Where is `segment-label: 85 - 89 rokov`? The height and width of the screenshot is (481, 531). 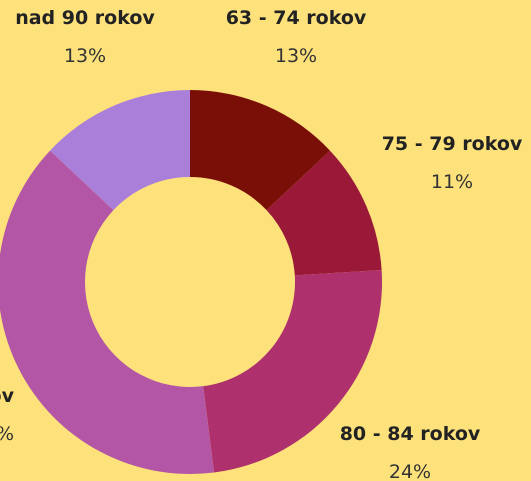
segment-label: 85 - 89 rokov is located at coordinates (7, 396).